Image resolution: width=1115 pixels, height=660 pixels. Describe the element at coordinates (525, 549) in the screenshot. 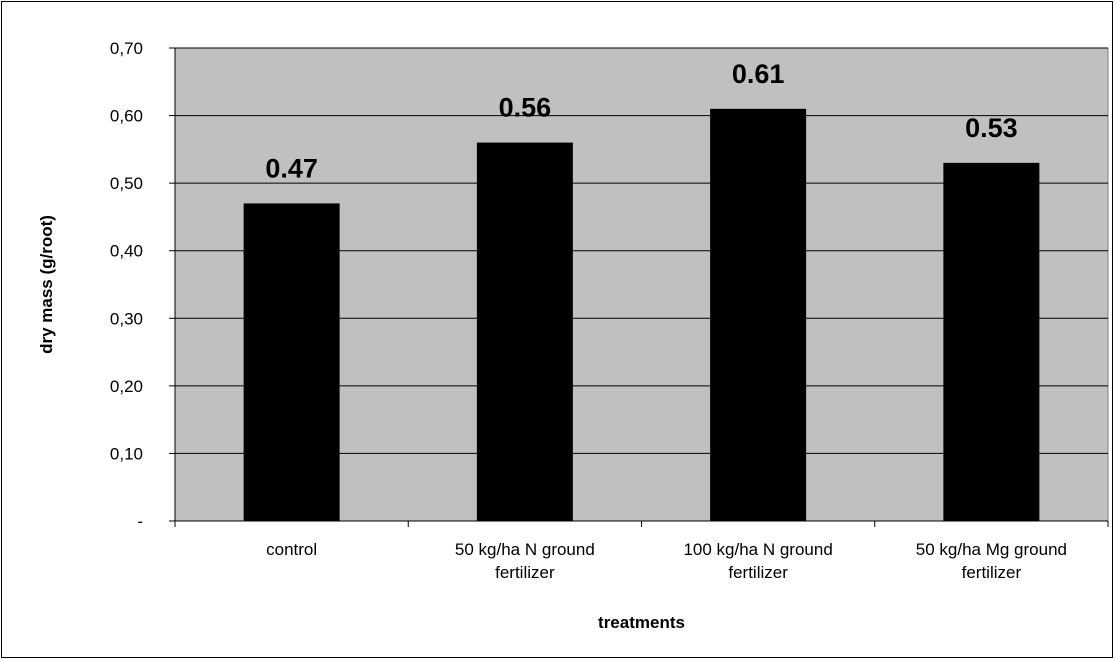

I see `x-tick-label: 50 kg/ha N ground` at that location.